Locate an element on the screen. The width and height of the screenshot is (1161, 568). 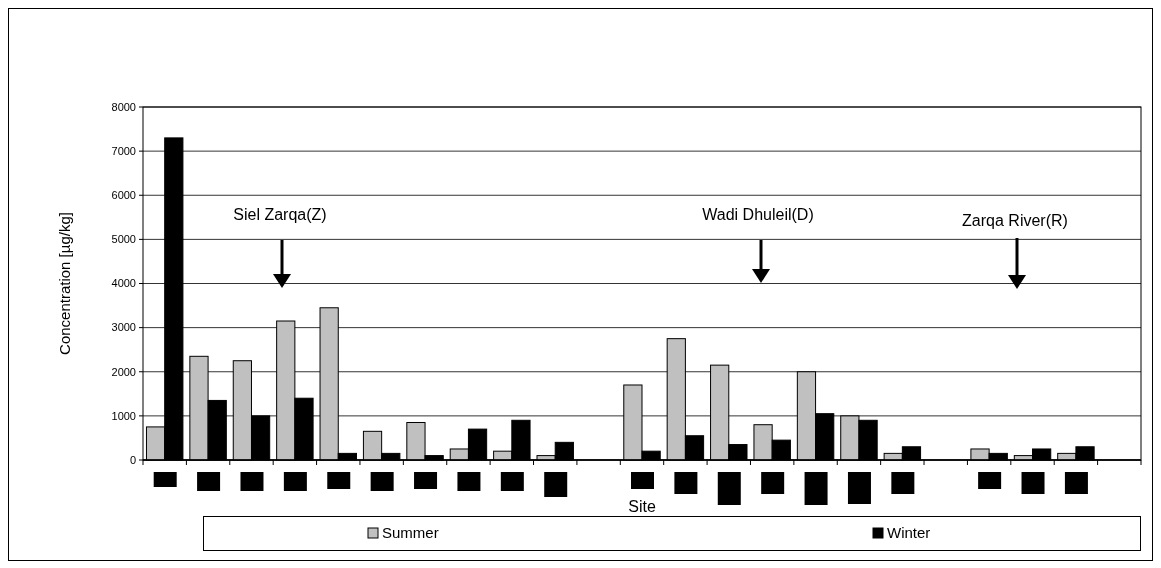
x-axis-title: Site is located at coordinates (642, 506).